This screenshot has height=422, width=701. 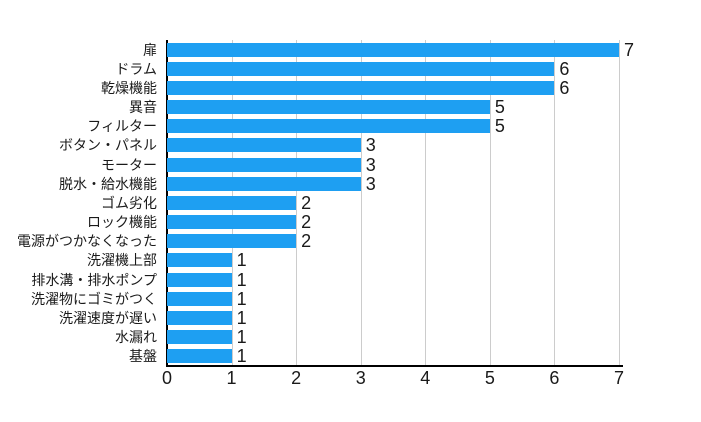 I want to click on bar-row: 洗濯物にゴミがつく 1, so click(x=330, y=298).